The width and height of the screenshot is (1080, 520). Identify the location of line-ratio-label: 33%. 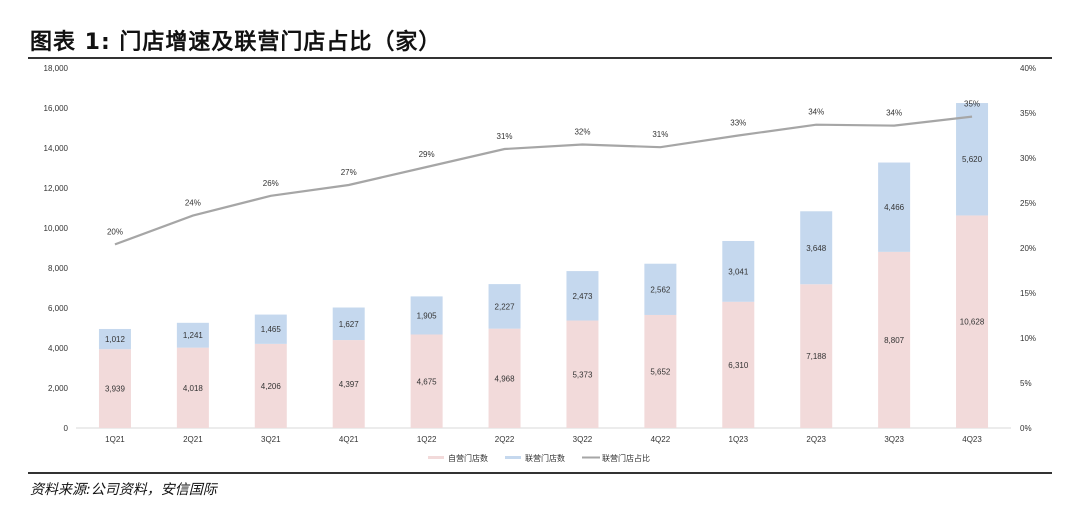
(738, 123).